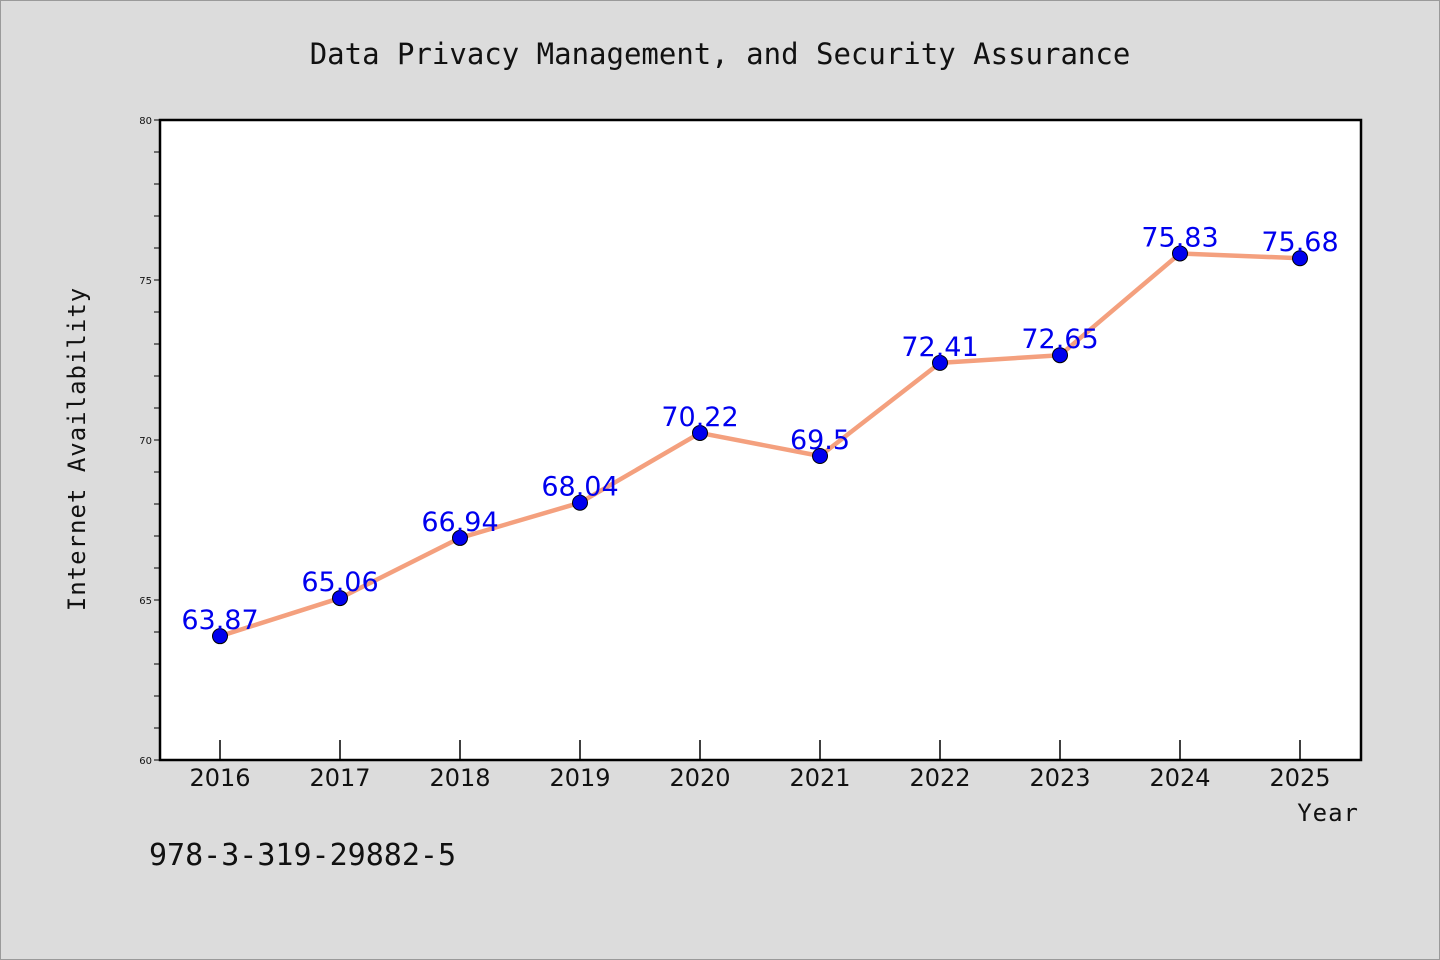 The width and height of the screenshot is (1440, 960). I want to click on data-label: 70.22, so click(699, 417).